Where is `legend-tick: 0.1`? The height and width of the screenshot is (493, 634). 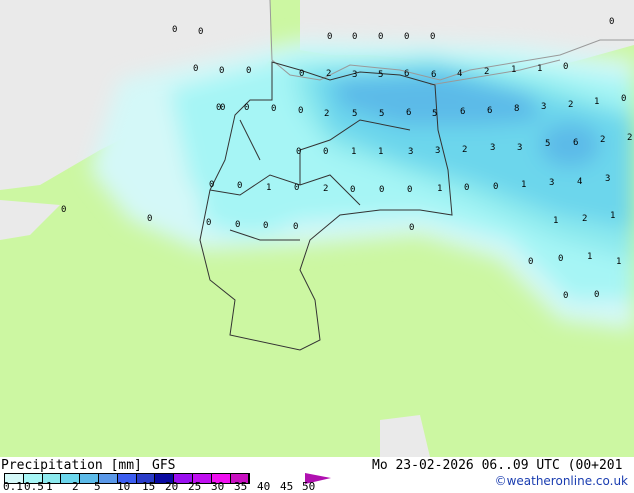
legend-tick: 0.1 is located at coordinates (13, 486).